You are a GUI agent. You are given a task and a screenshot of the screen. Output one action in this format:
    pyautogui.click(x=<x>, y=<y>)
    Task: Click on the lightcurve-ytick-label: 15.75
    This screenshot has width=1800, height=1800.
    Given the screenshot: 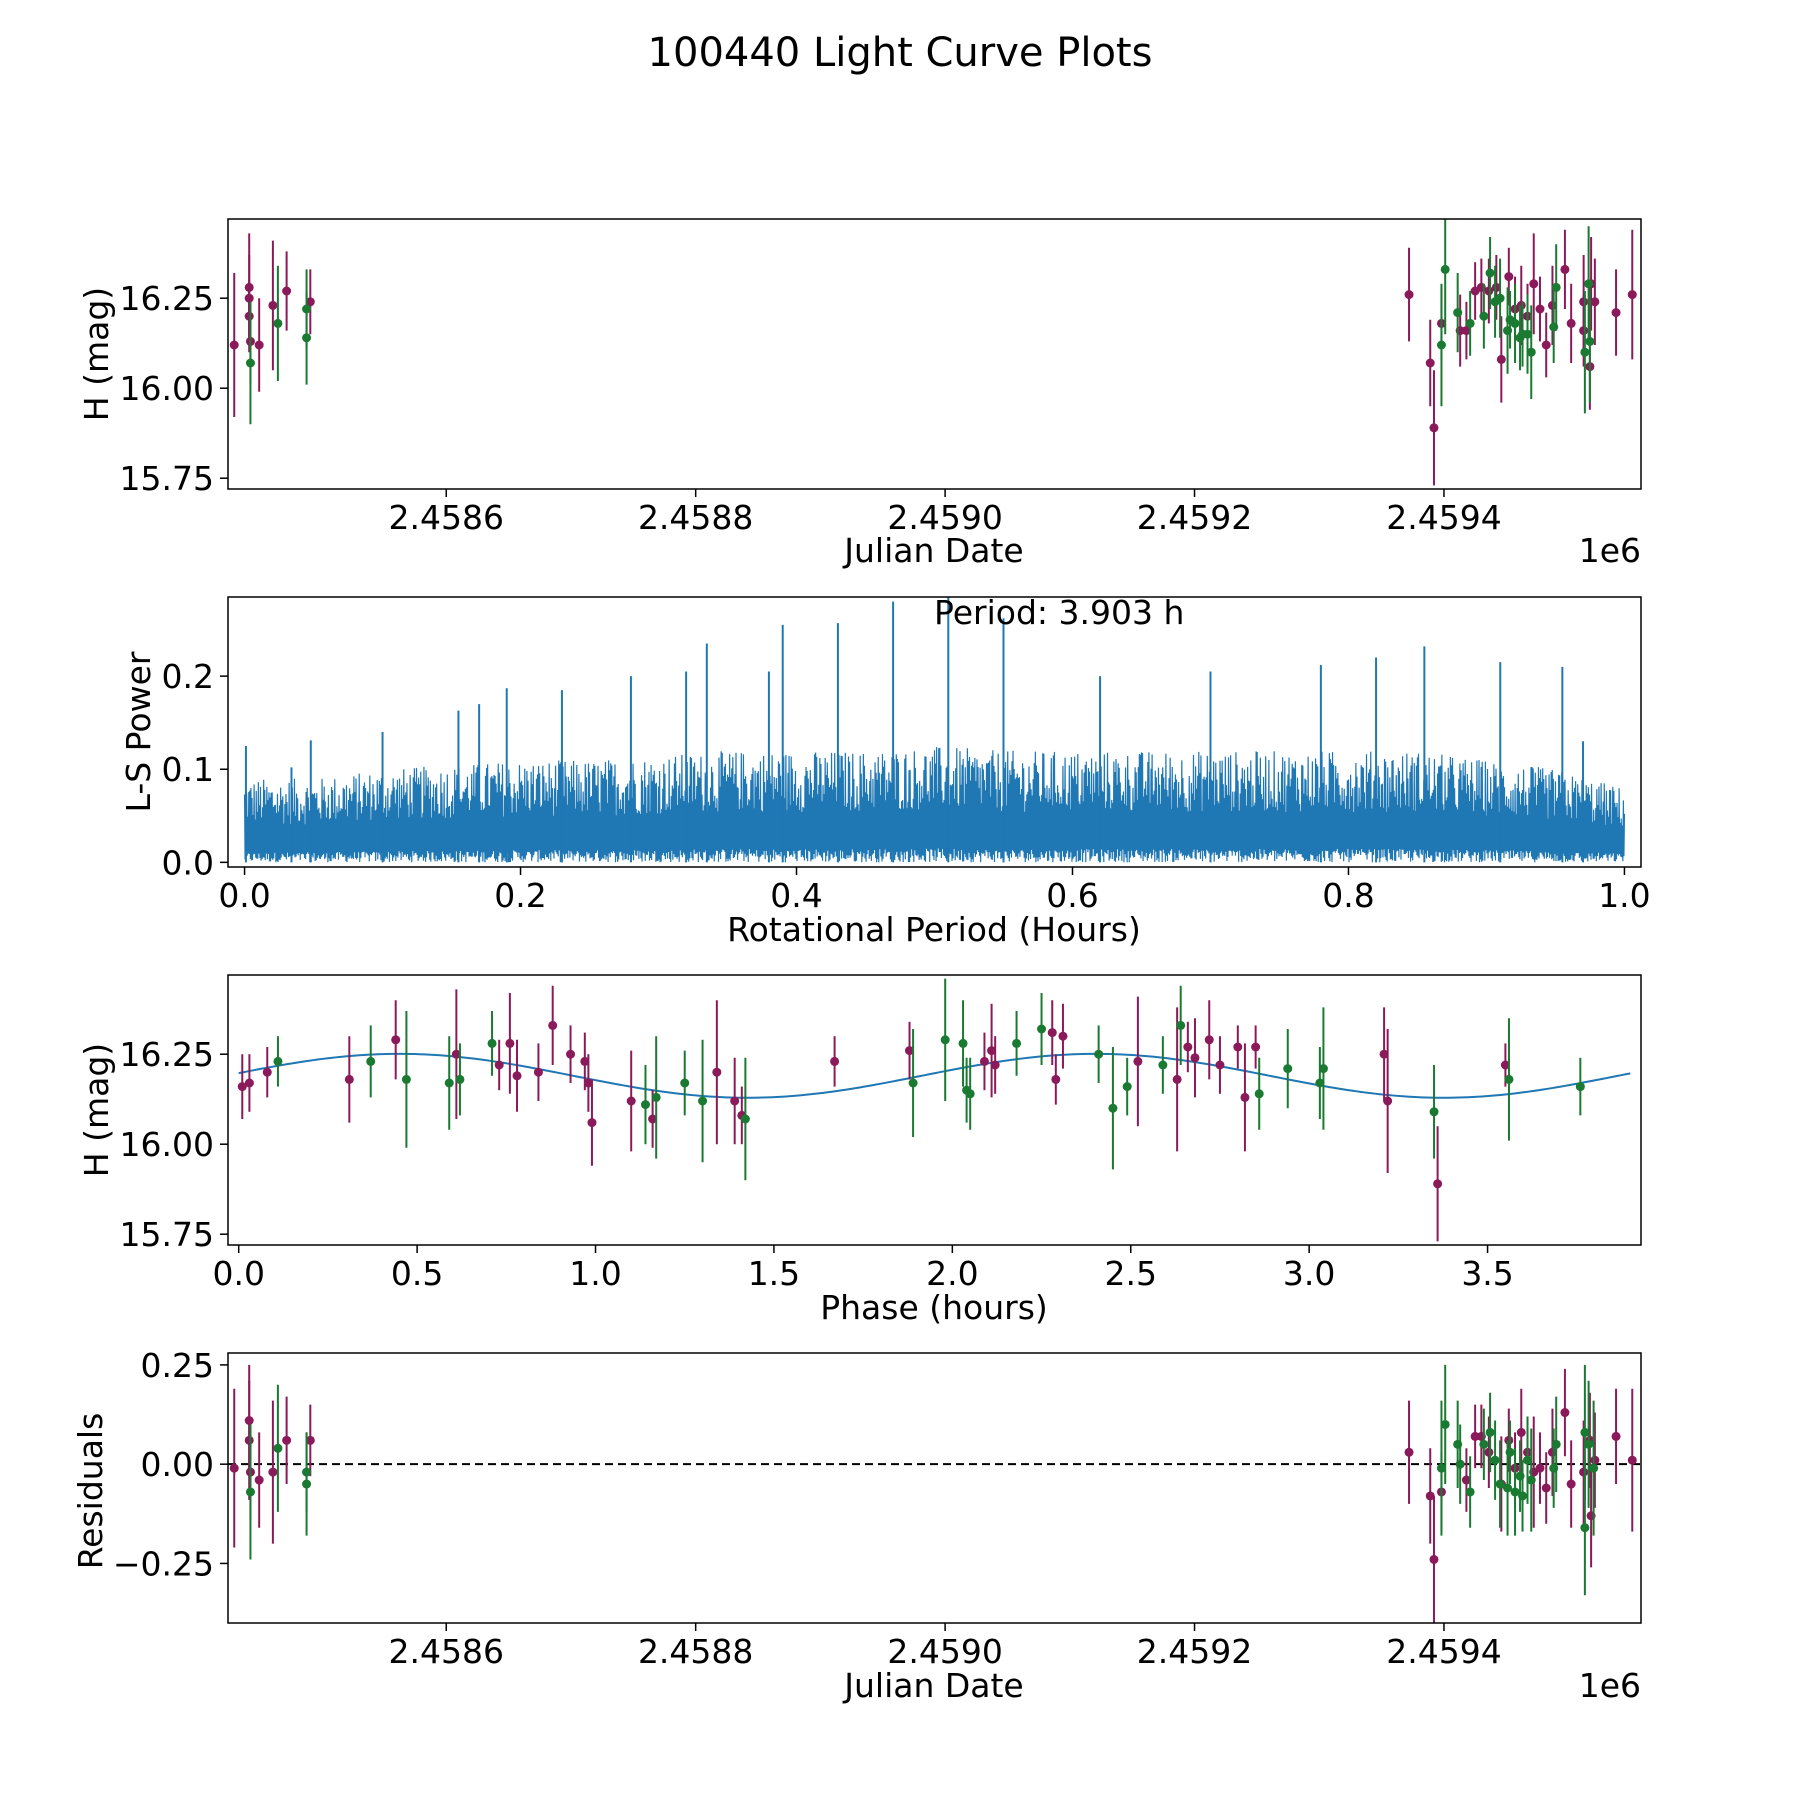 What is the action you would take?
    pyautogui.click(x=167, y=478)
    